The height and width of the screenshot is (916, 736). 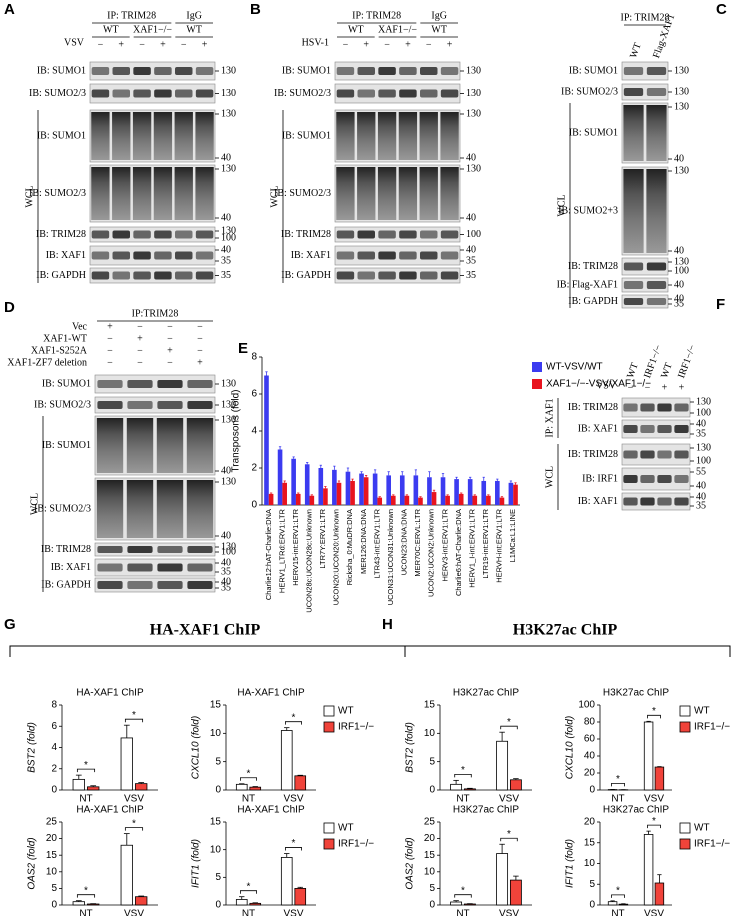 I want to click on y-tick-label: 25, so click(x=52, y=822).